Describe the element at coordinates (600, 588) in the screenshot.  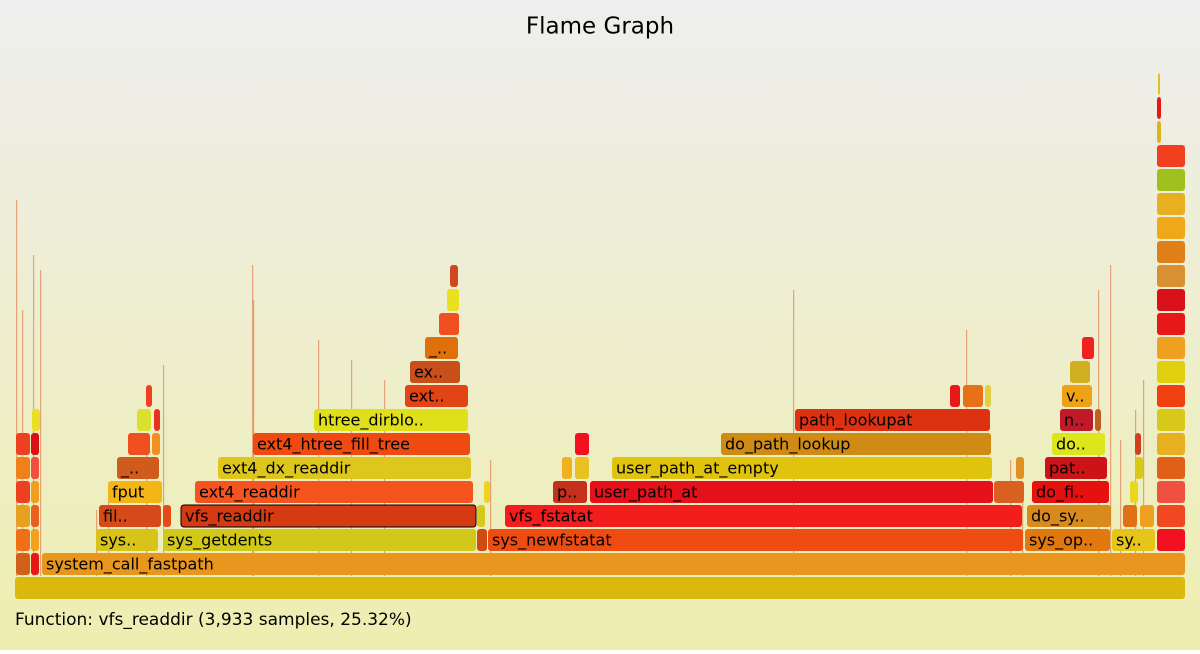
I see `root-frame` at that location.